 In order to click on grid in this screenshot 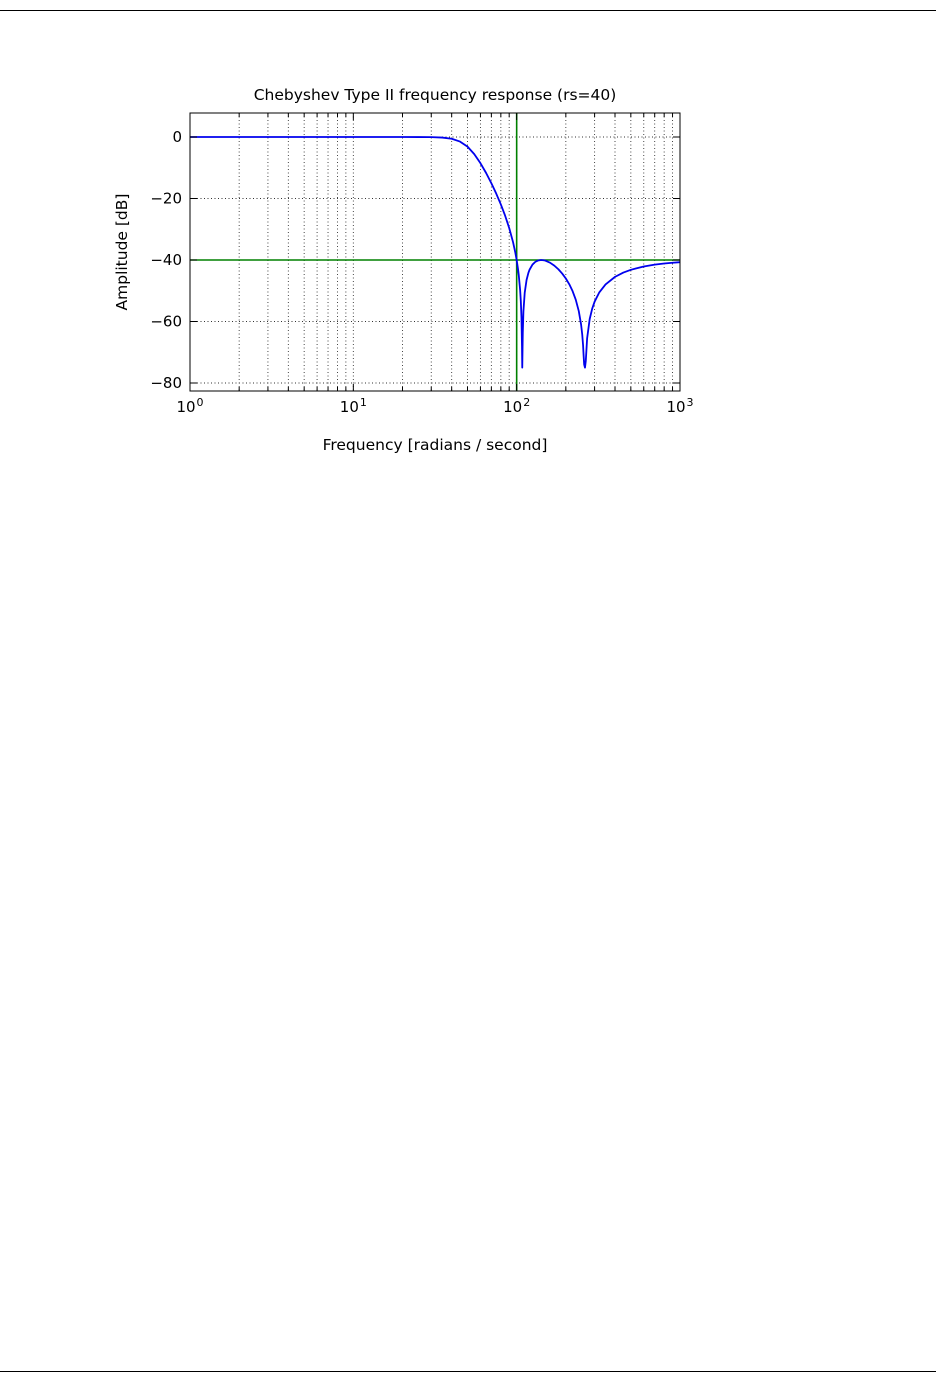, I will do `click(435, 252)`.